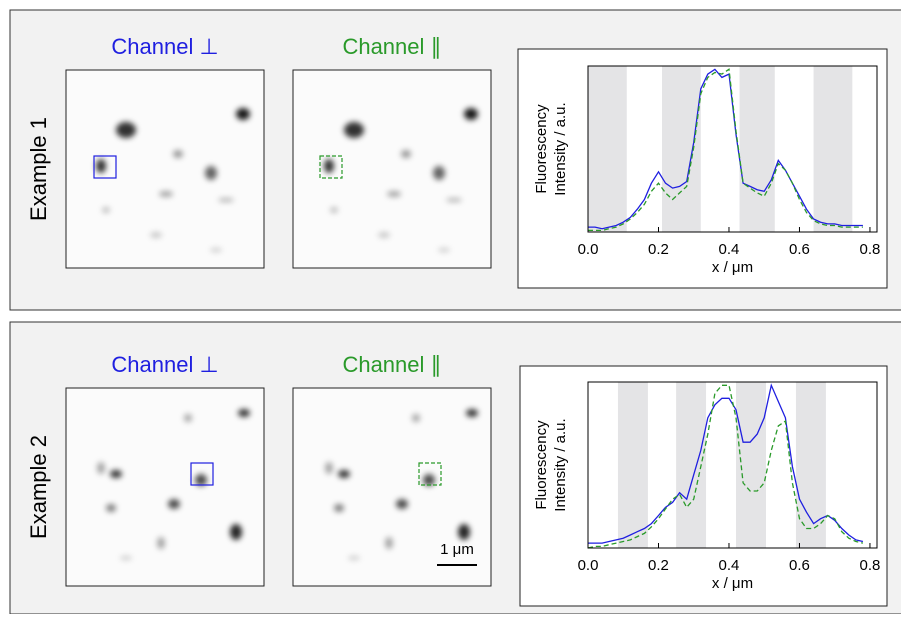 The image size is (901, 619). What do you see at coordinates (457, 549) in the screenshot?
I see `scale-bar-label: 1 μm` at bounding box center [457, 549].